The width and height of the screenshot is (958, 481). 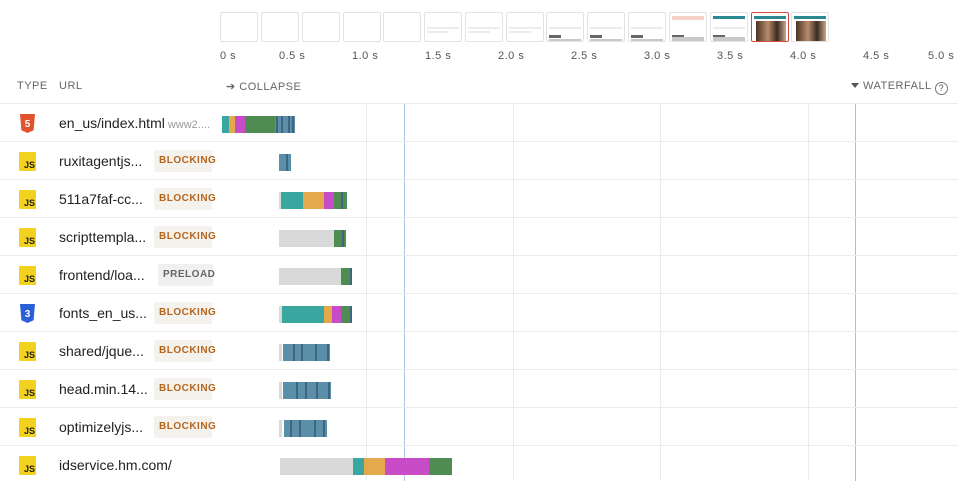 I want to click on time-tick-label: 2.0 s, so click(x=511, y=56).